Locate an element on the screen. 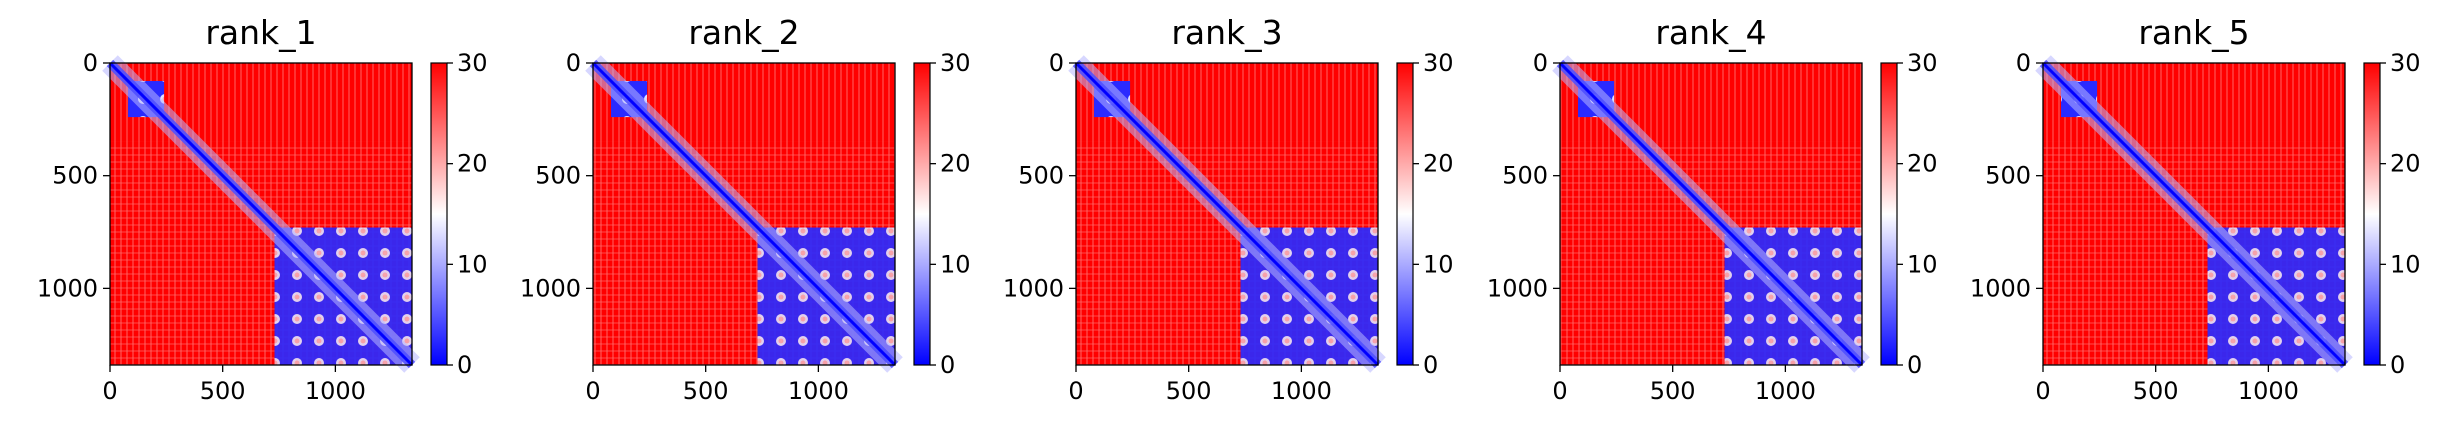 The width and height of the screenshot is (2446, 432). panel-title: rank_1 is located at coordinates (260, 32).